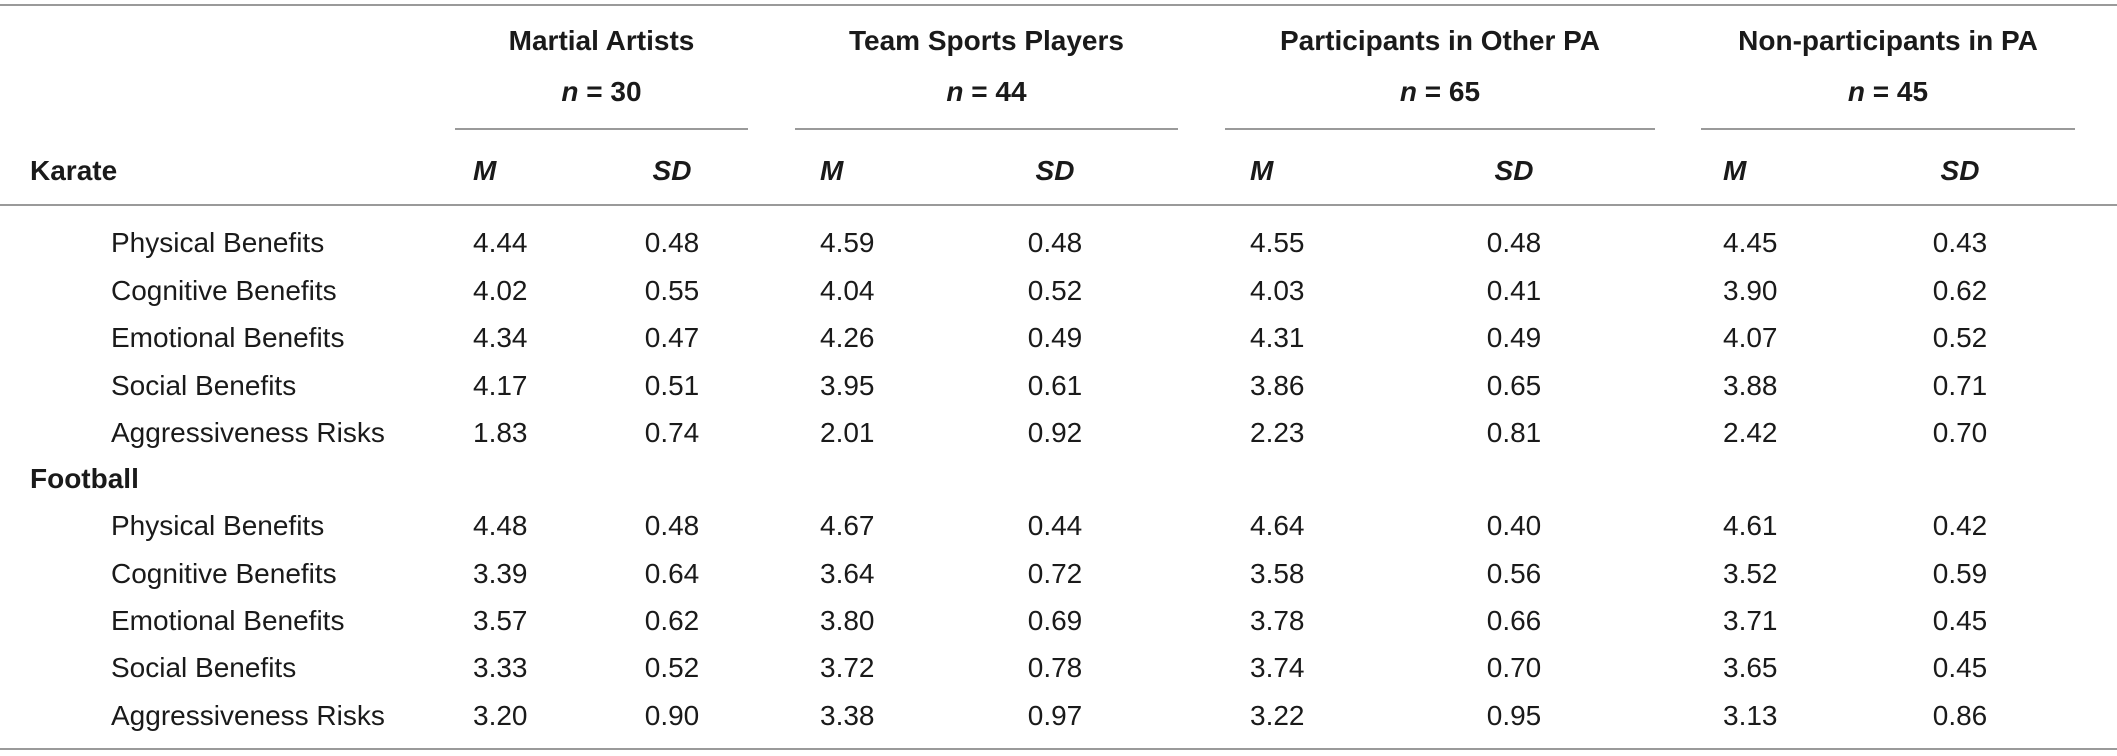 This screenshot has height=756, width=2117. Describe the element at coordinates (1514, 290) in the screenshot. I see `cell-sd: 0.41` at that location.